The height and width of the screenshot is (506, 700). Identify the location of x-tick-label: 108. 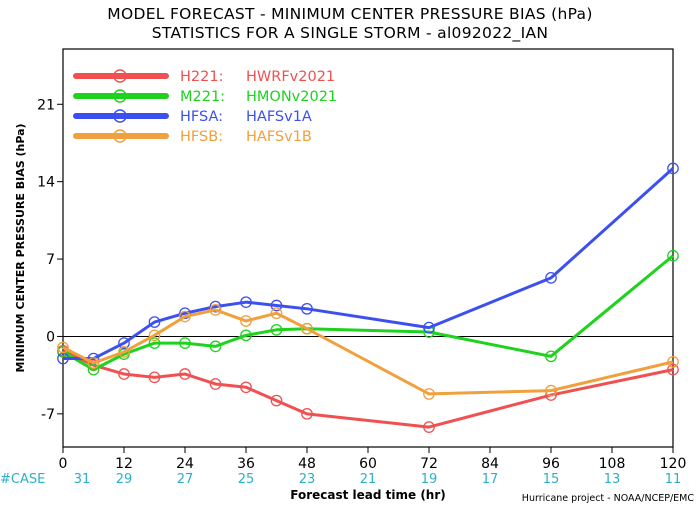
(612, 464).